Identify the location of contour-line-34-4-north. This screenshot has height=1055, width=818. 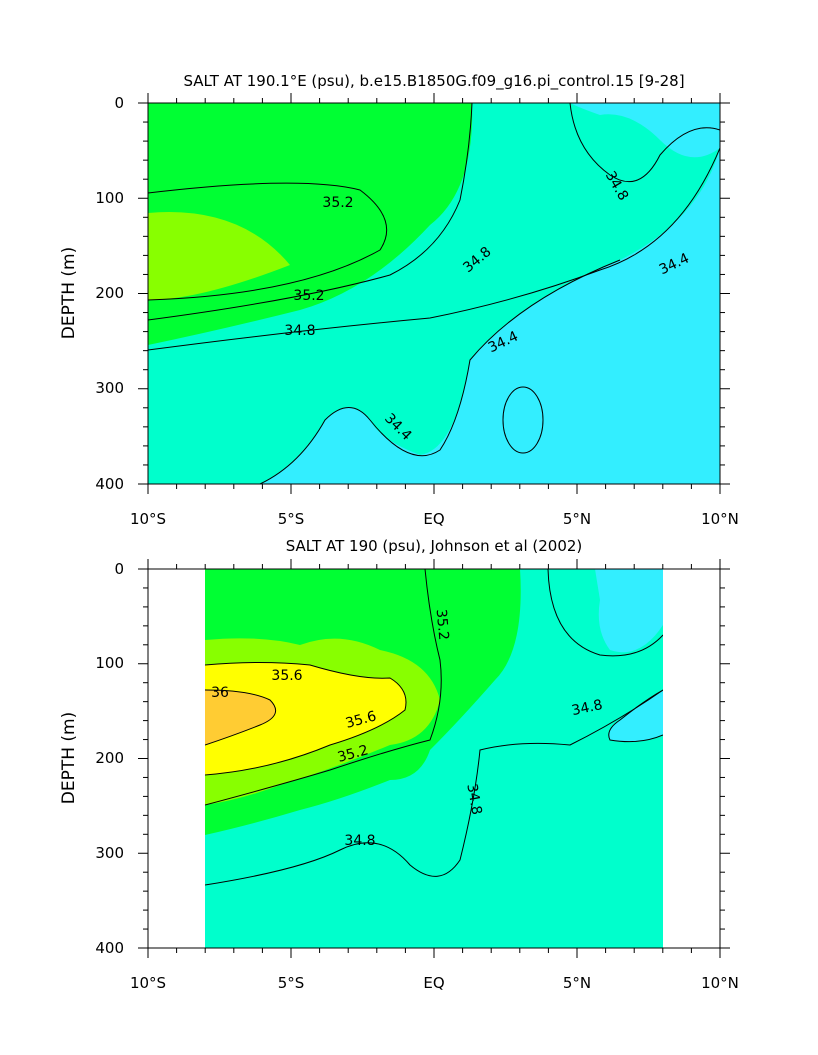
(635, 716).